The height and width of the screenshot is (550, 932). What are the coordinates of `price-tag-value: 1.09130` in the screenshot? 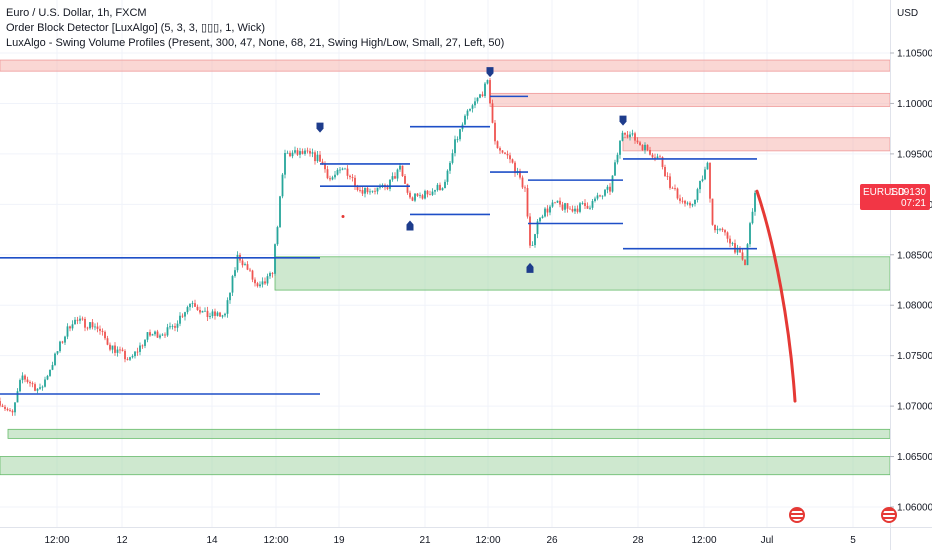 It's located at (907, 192).